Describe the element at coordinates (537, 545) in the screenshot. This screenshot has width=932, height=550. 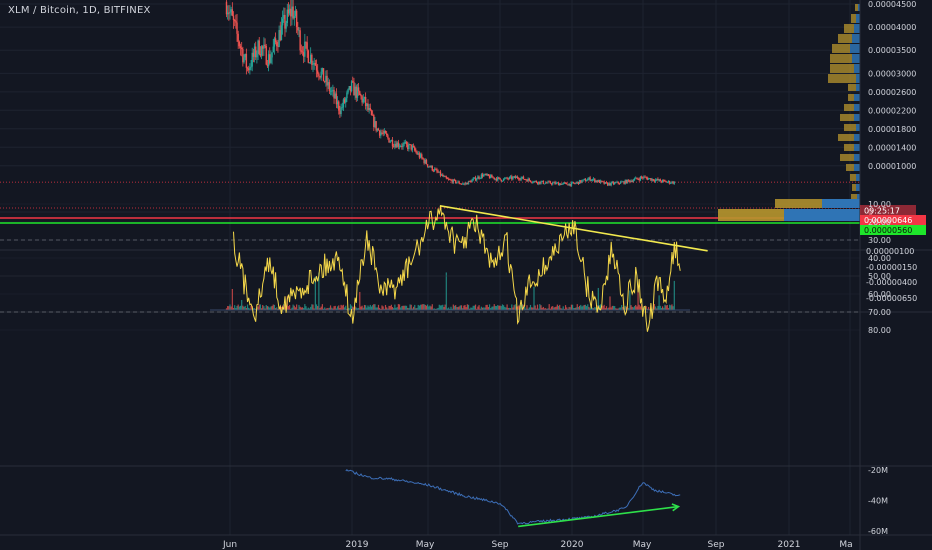
I see `time-axis: Jun 2019 May Sep 2020 May Sep 2021 Ma` at that location.